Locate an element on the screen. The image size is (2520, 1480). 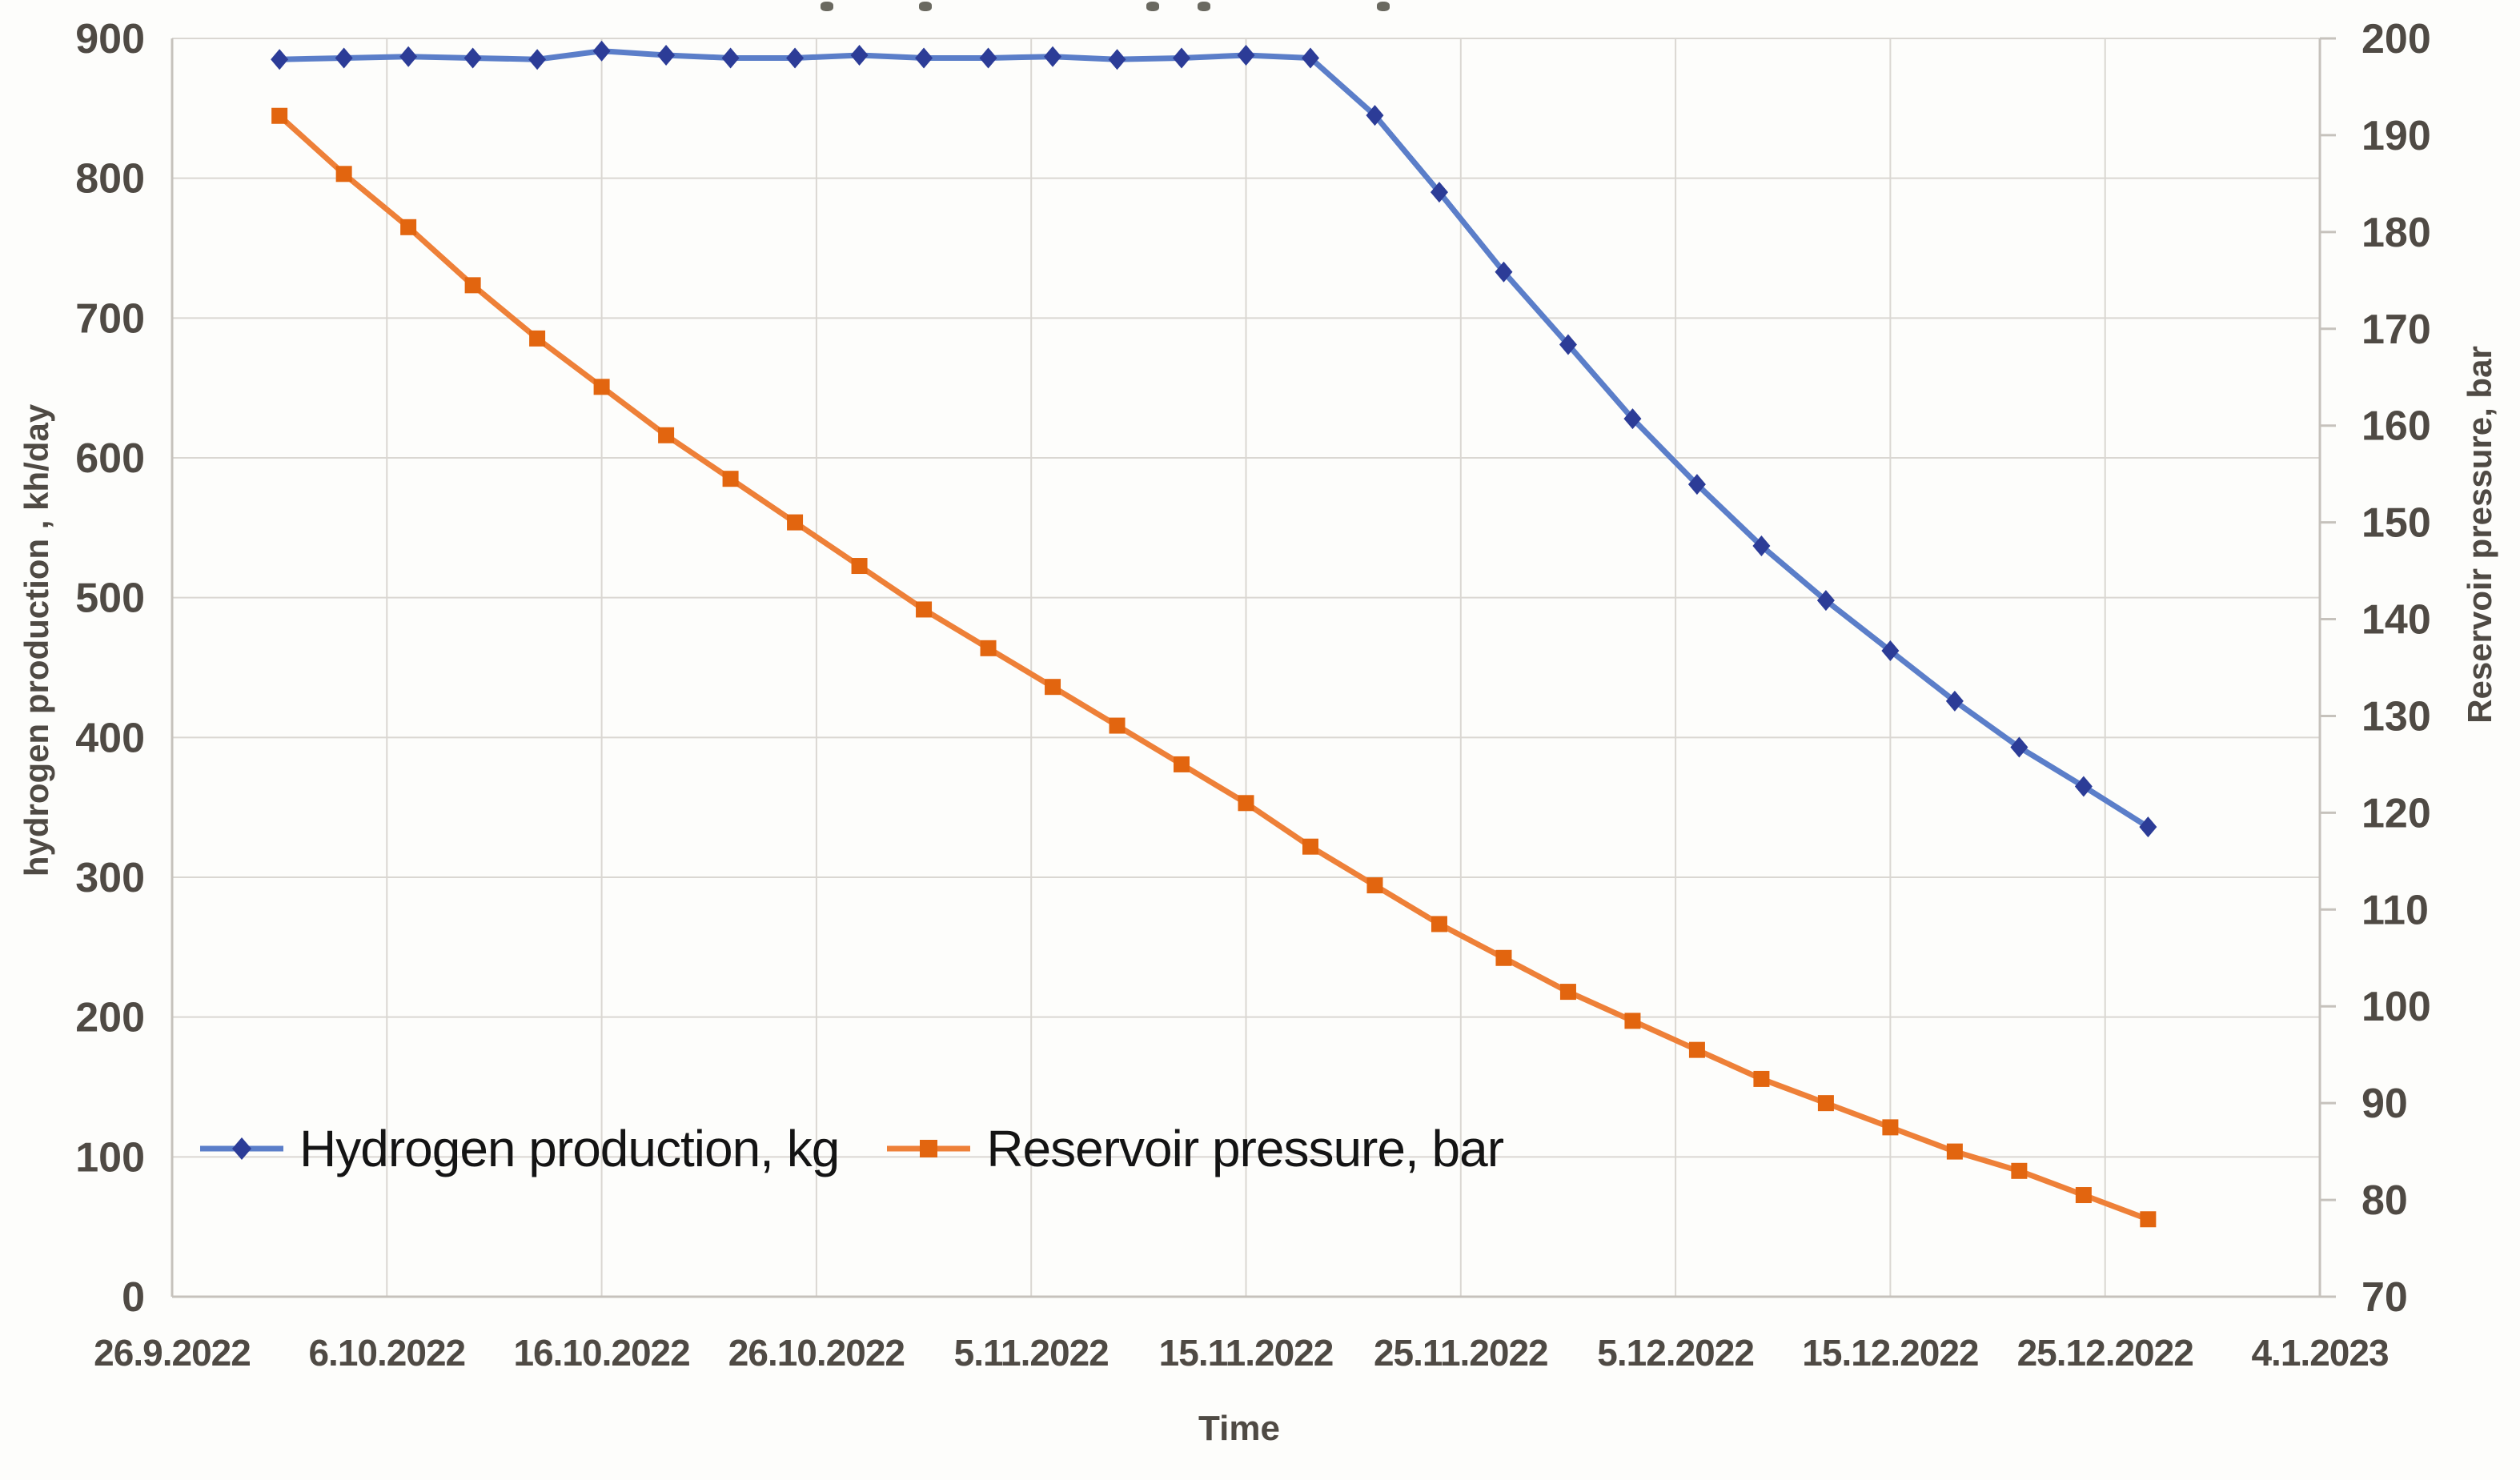
x-axis-tick-label: 5.12.2022 is located at coordinates (1675, 1353).